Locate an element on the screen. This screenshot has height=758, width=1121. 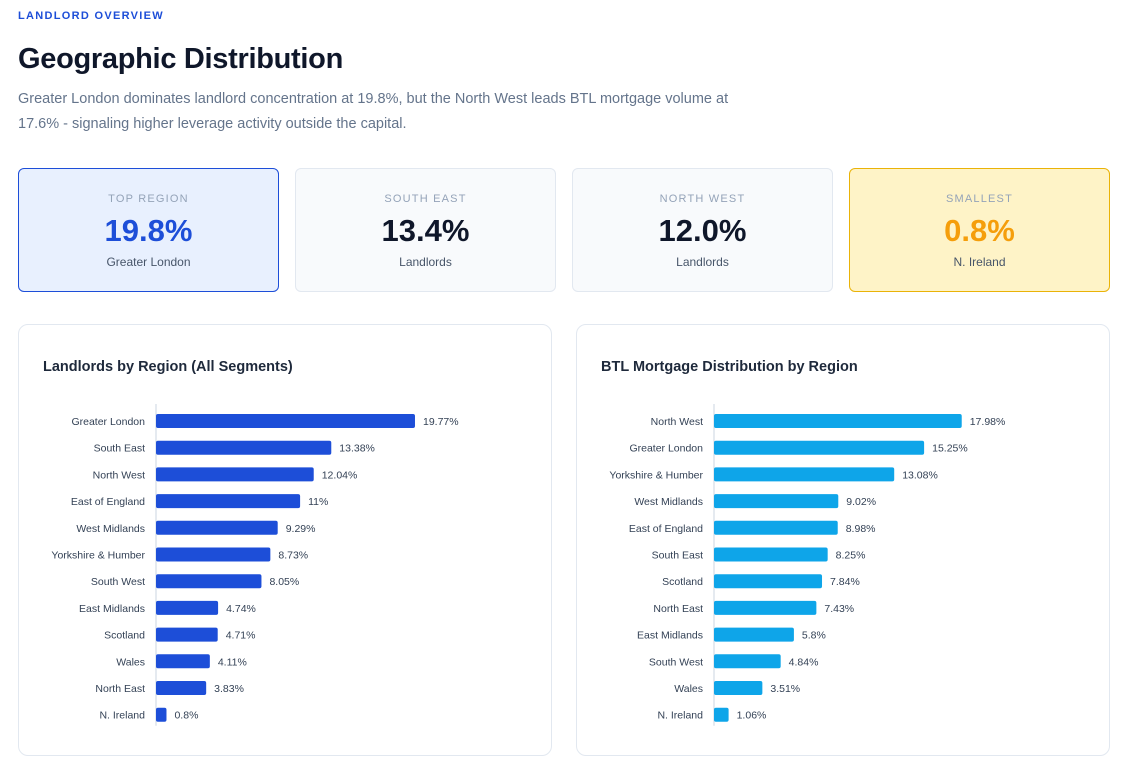
btl-category-label: Scotland is located at coordinates (682, 582).